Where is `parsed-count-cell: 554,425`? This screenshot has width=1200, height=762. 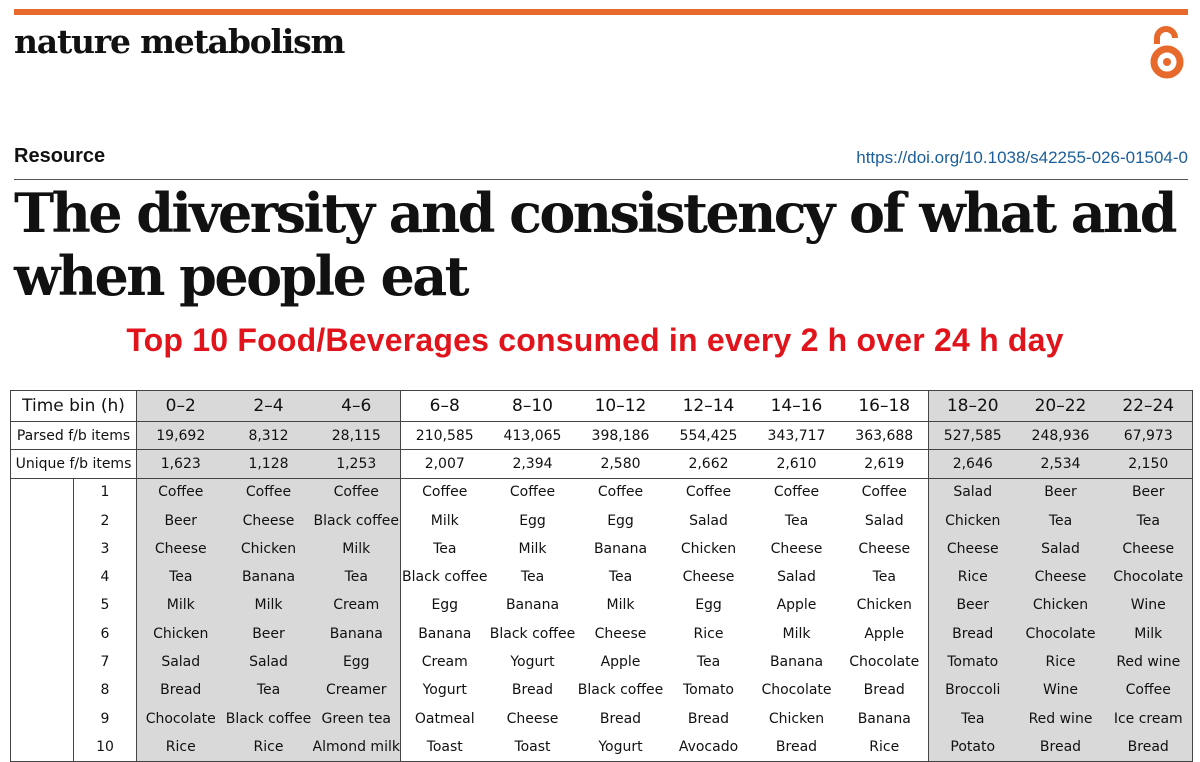
parsed-count-cell: 554,425 is located at coordinates (708, 436).